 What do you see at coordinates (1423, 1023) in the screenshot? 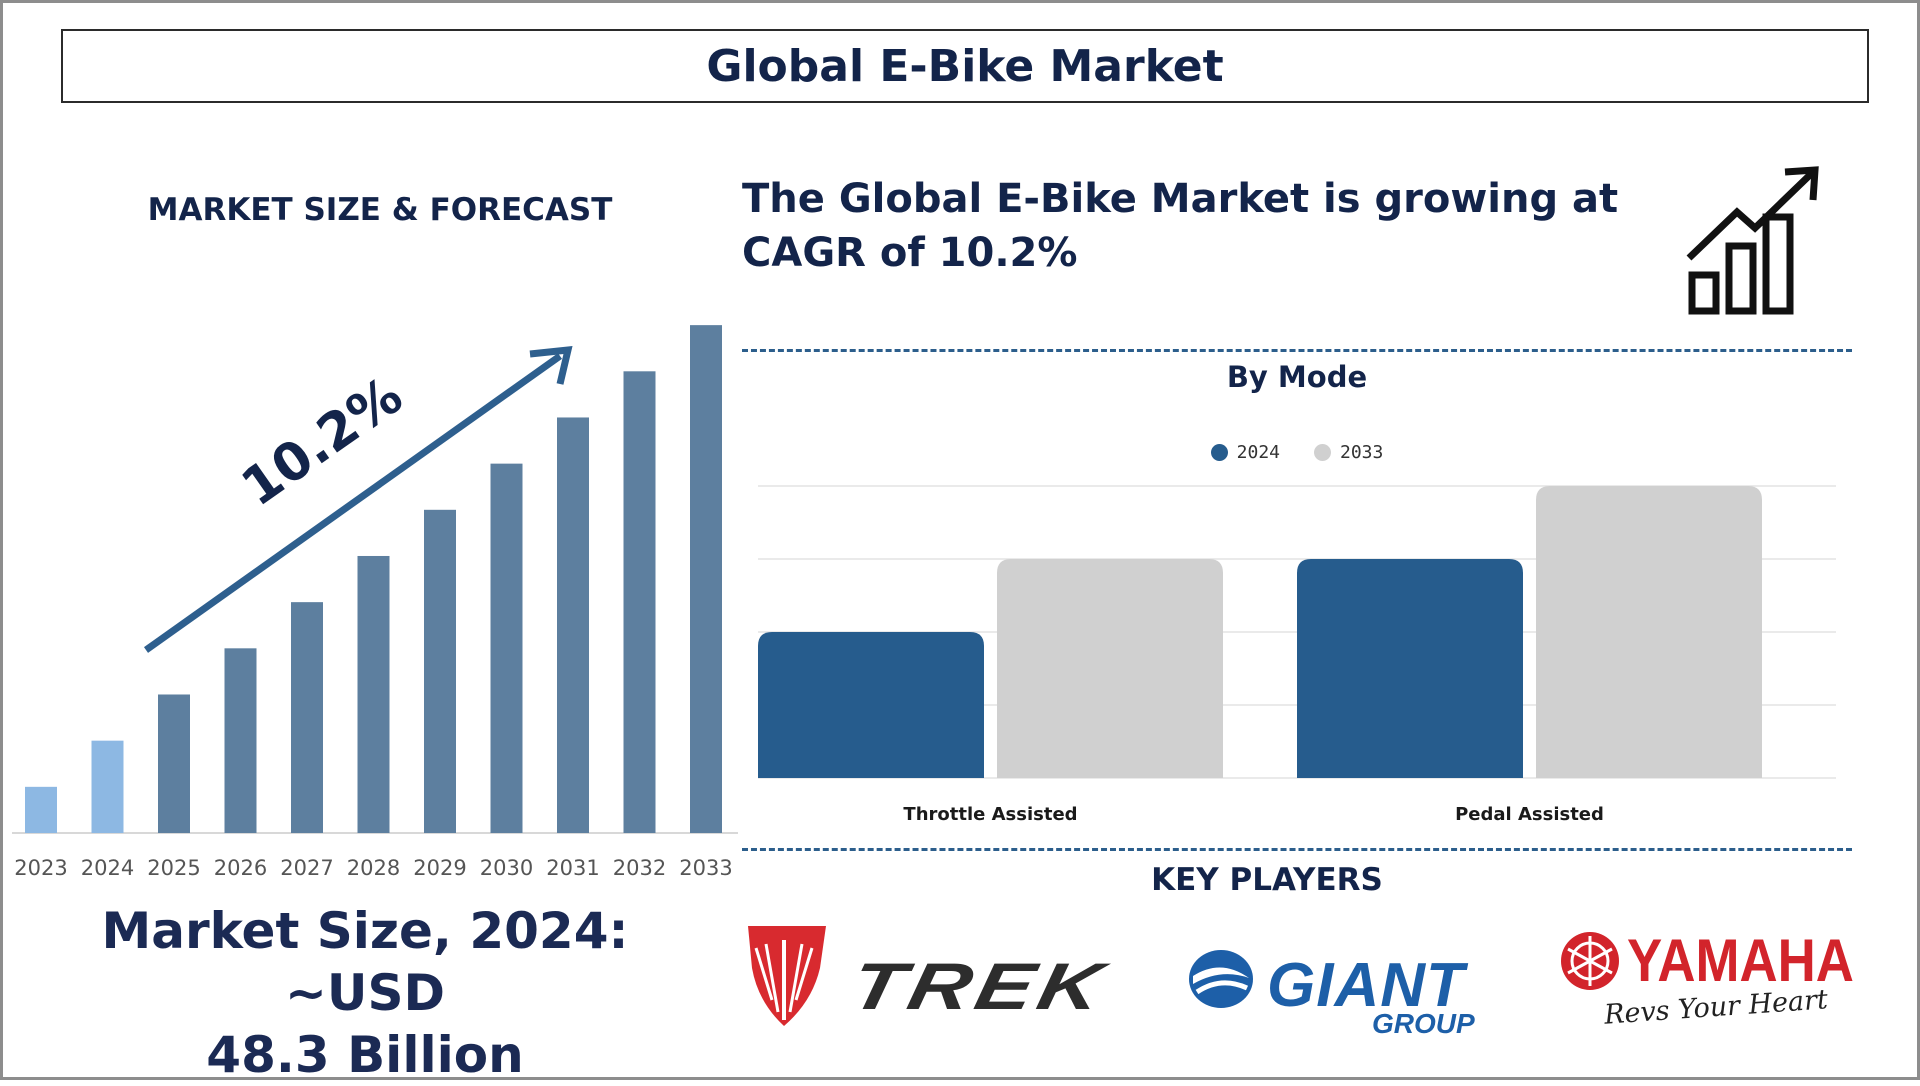
I see `giant-group-label: GROUP` at bounding box center [1423, 1023].